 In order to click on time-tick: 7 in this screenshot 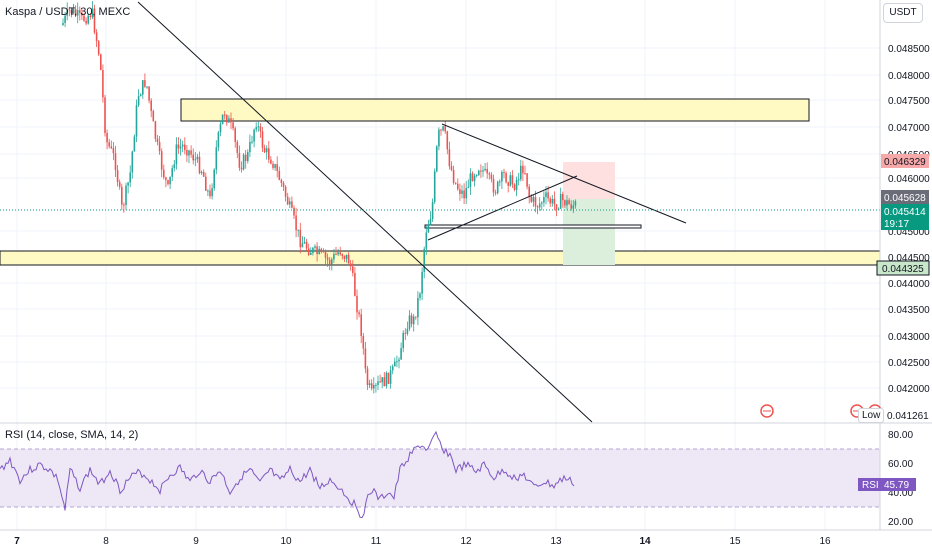, I will do `click(17, 541)`.